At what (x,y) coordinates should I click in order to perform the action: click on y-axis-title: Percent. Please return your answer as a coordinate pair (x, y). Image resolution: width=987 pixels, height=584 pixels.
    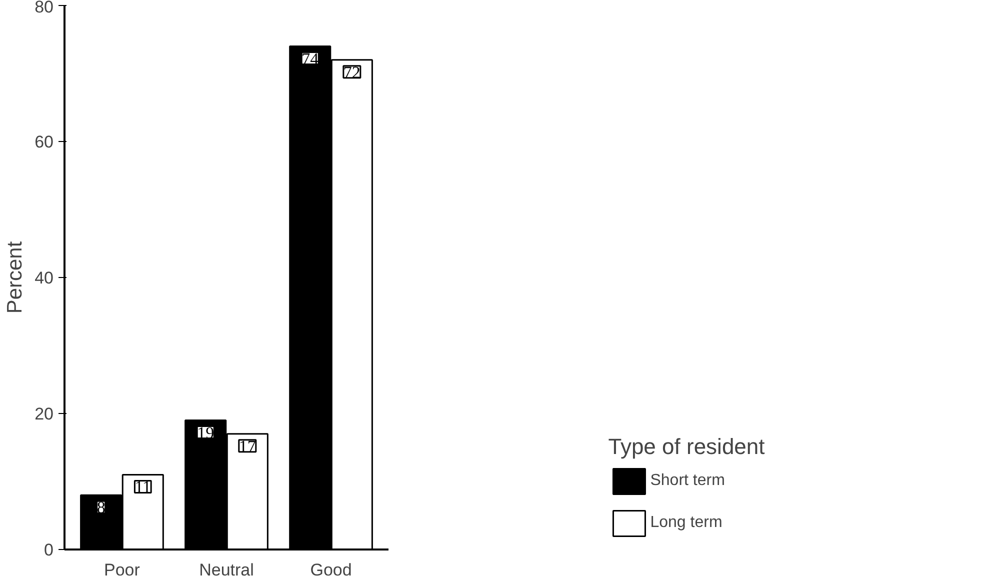
    Looking at the image, I should click on (15, 277).